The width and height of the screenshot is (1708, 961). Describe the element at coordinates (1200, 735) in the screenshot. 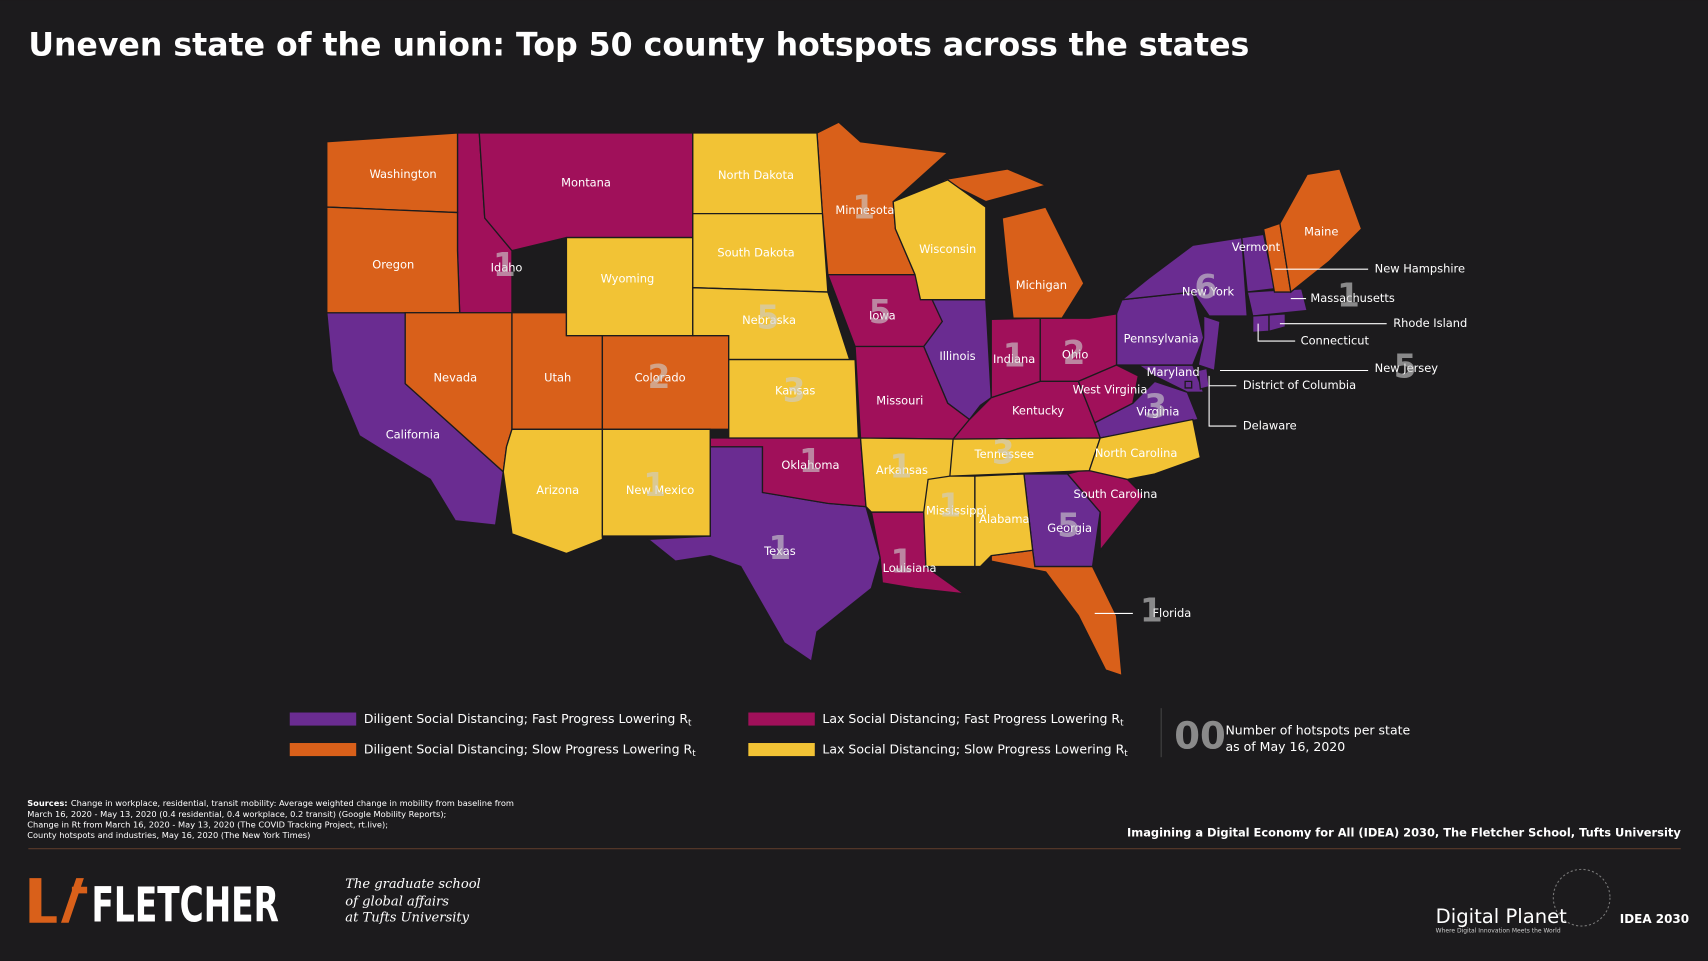

I see `key-sample: 00` at that location.